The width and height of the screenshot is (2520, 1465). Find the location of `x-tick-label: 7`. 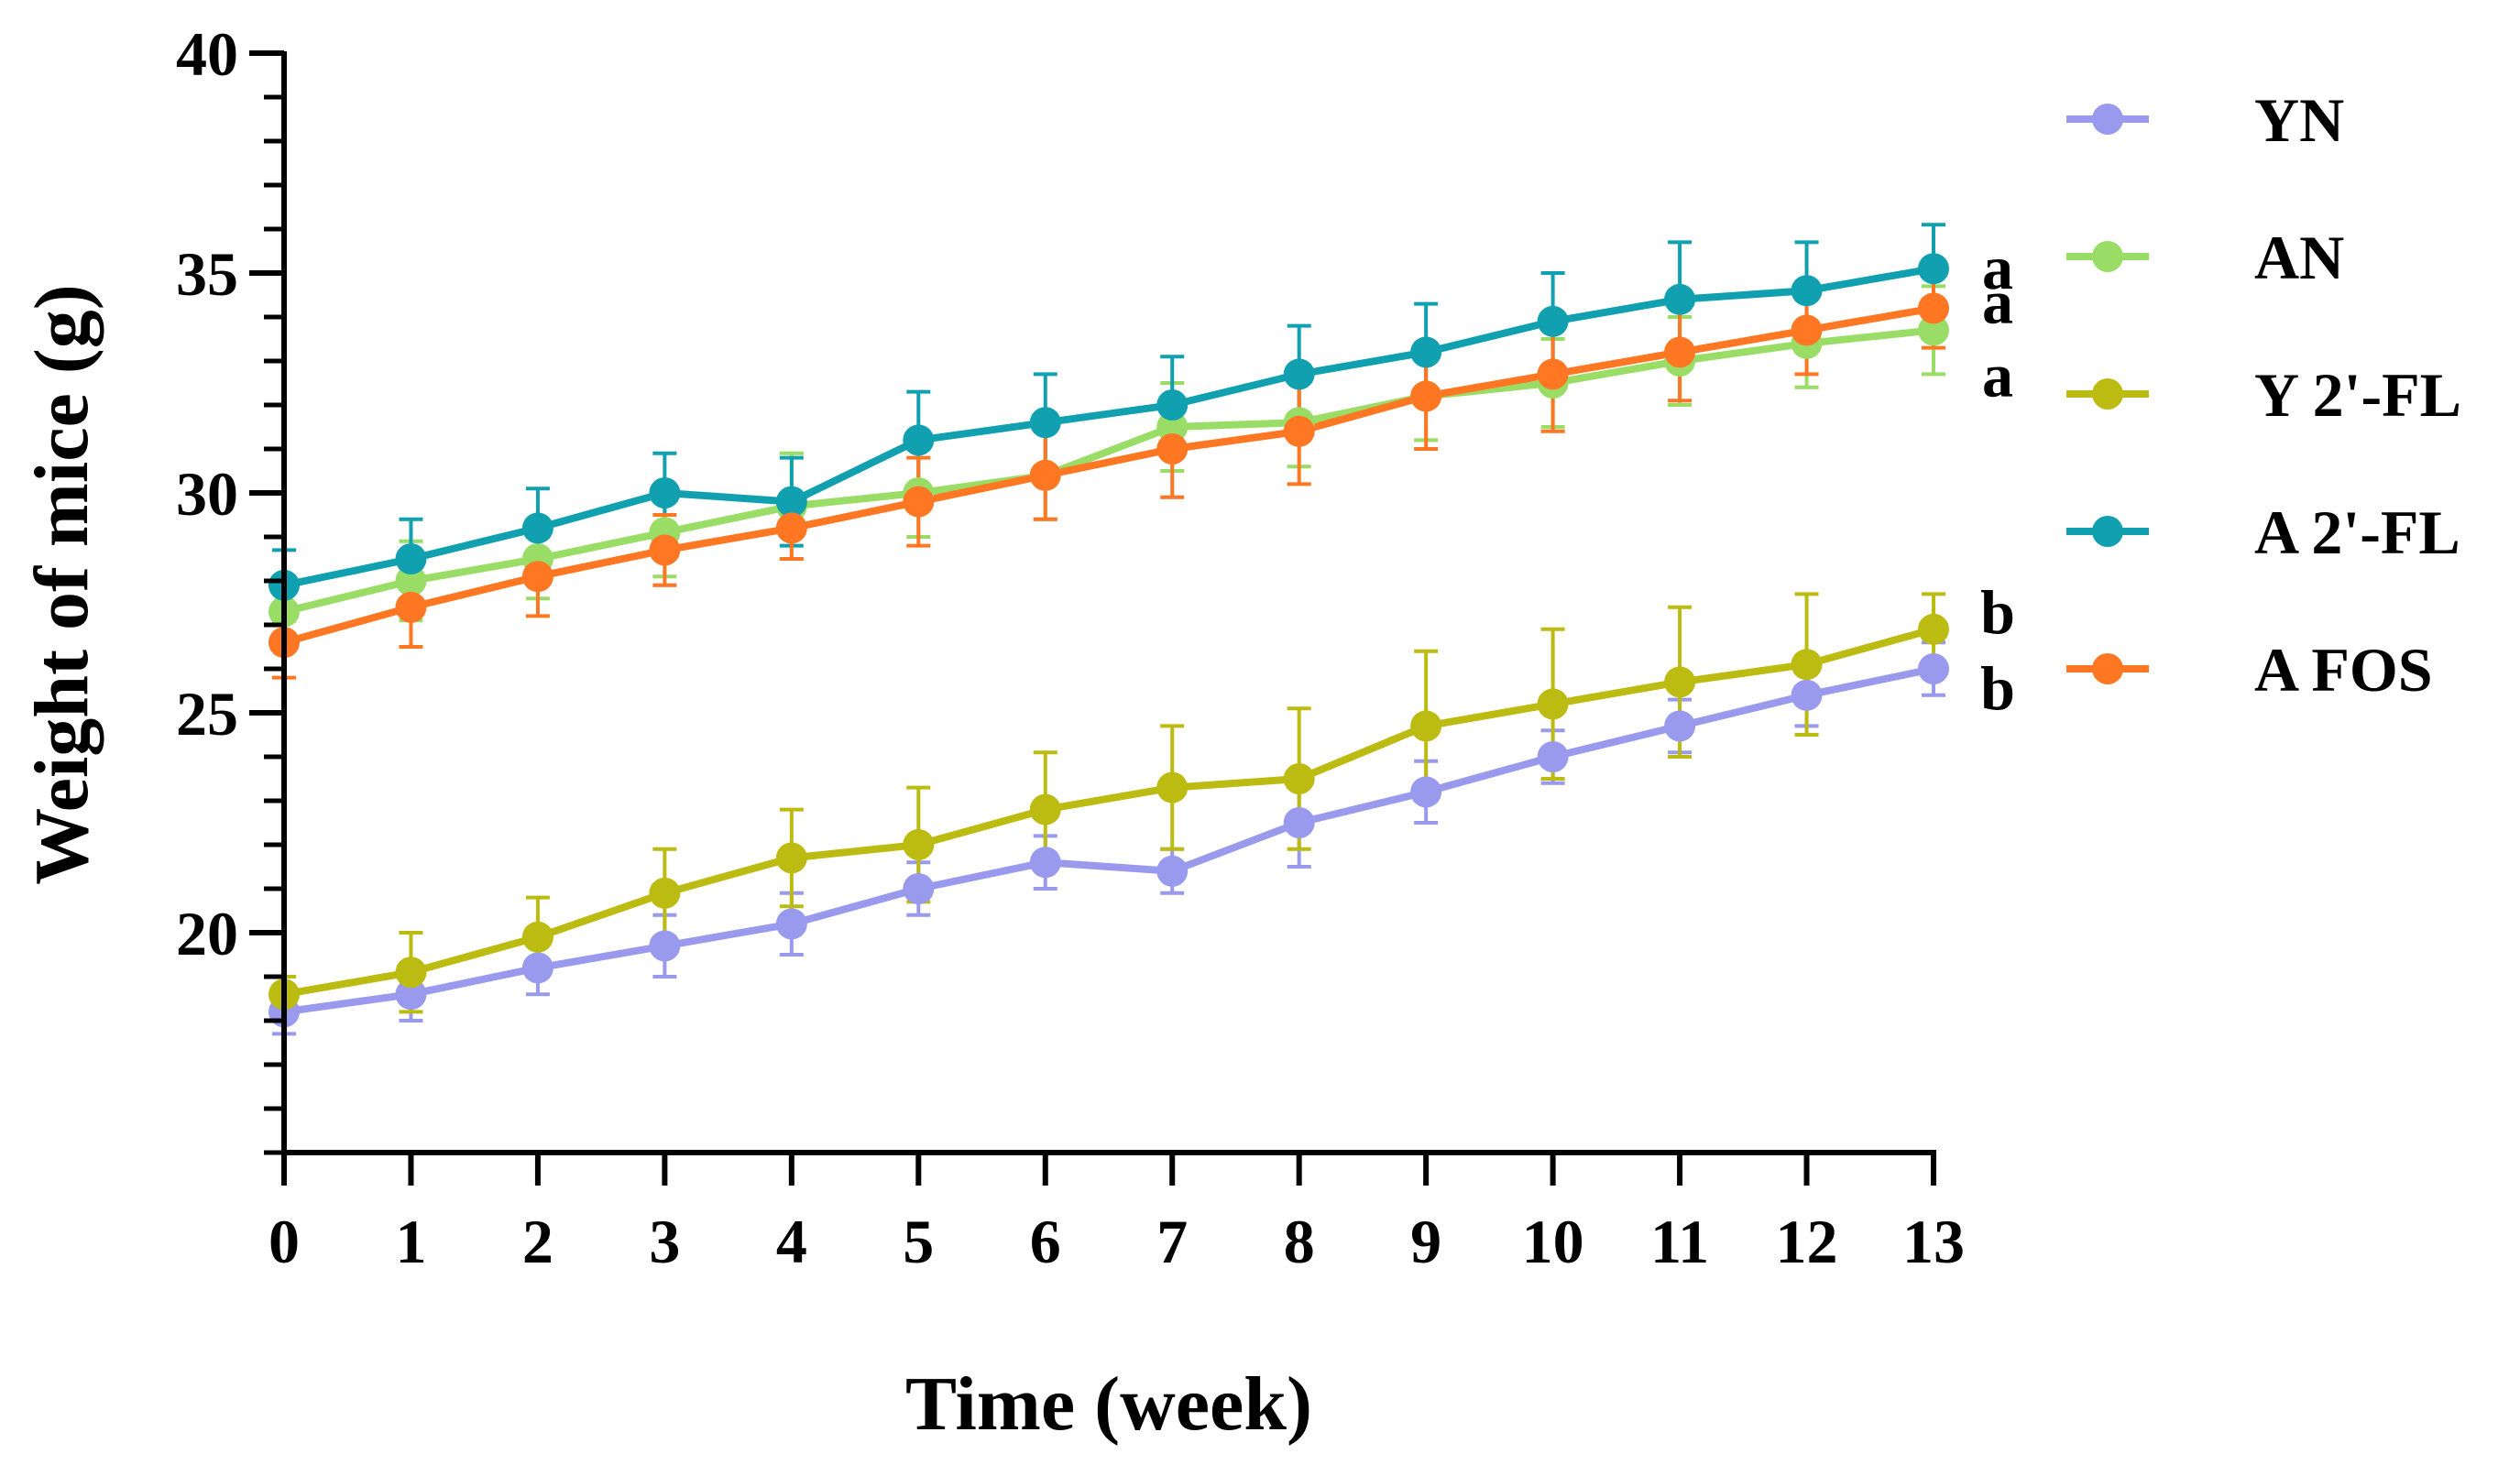

x-tick-label: 7 is located at coordinates (1172, 1242).